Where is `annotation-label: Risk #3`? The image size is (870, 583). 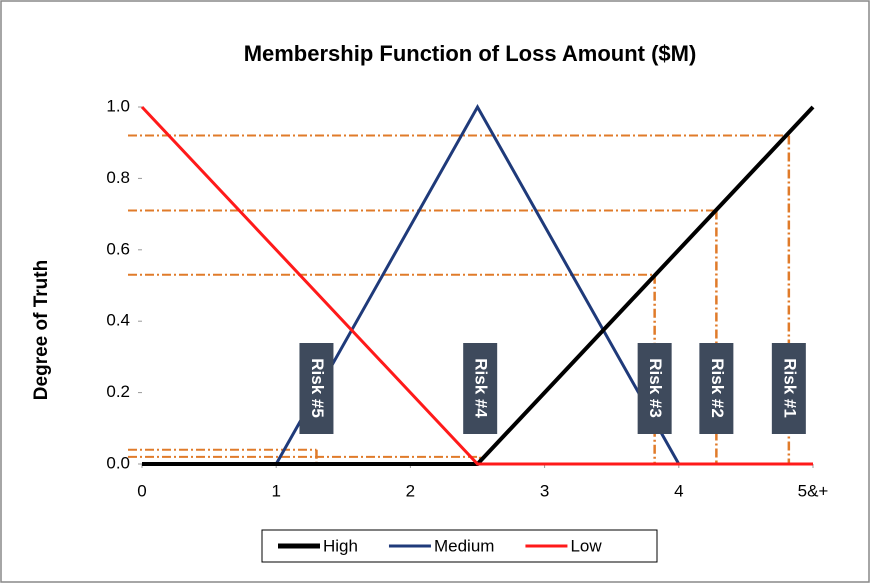 annotation-label: Risk #3 is located at coordinates (655, 388).